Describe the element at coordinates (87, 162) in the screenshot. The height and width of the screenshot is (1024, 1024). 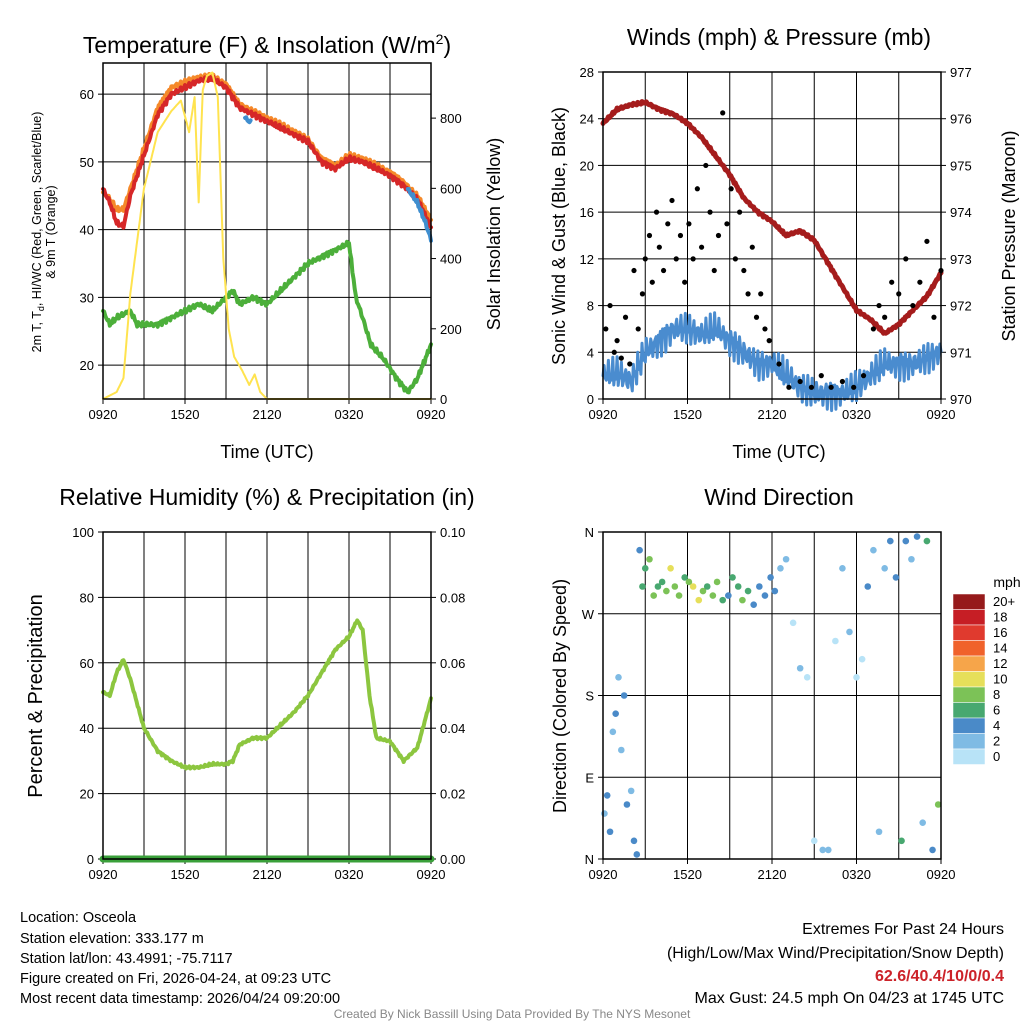
I see `y-tick-label: 50` at that location.